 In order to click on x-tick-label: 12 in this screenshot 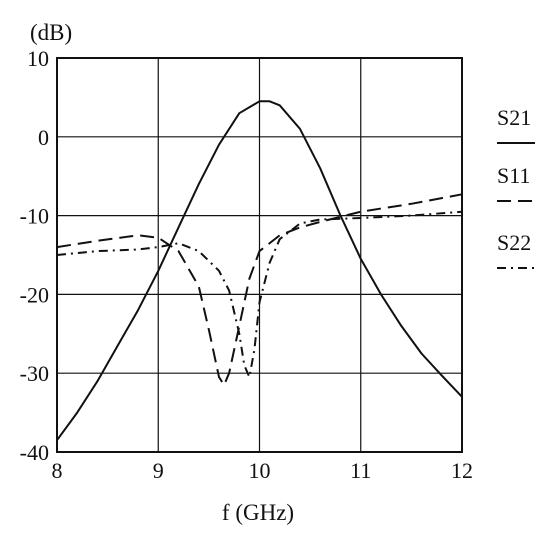, I will do `click(462, 470)`.